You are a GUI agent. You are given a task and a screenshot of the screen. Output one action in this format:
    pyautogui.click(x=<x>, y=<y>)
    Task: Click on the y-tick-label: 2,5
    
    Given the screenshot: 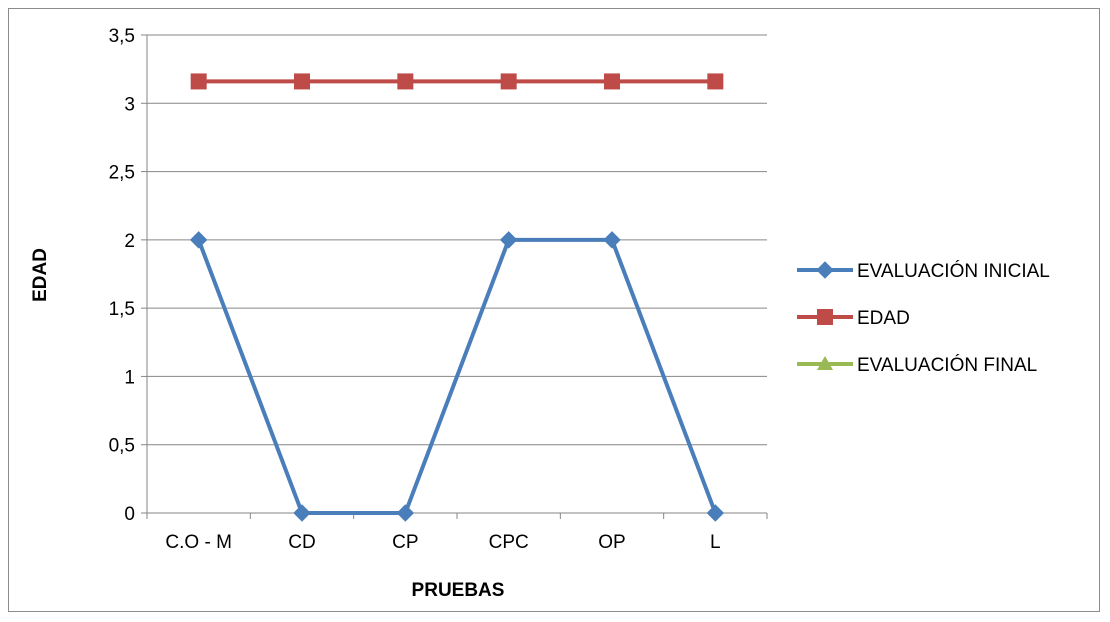 What is the action you would take?
    pyautogui.click(x=122, y=173)
    